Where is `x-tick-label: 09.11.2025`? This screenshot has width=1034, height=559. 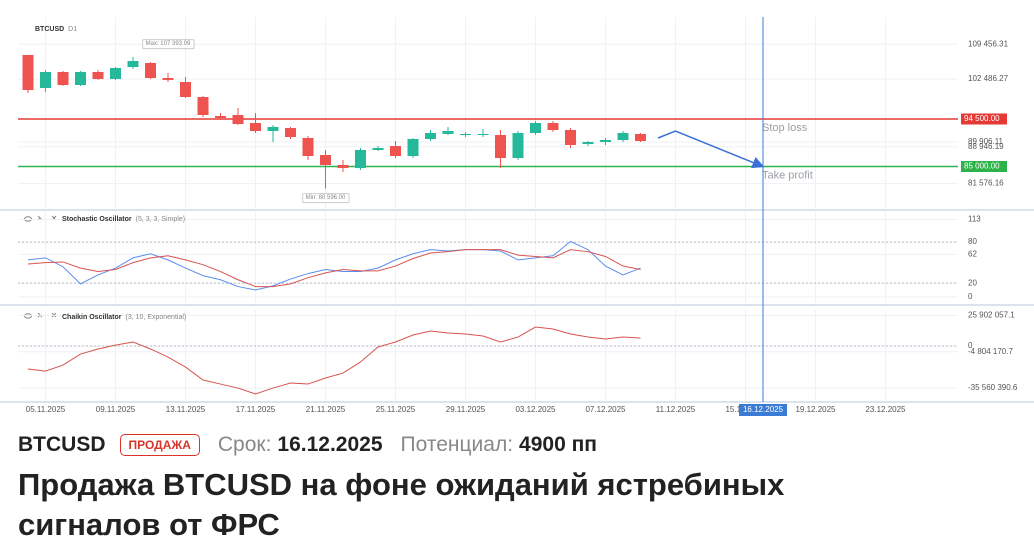 x-tick-label: 09.11.2025 is located at coordinates (116, 409).